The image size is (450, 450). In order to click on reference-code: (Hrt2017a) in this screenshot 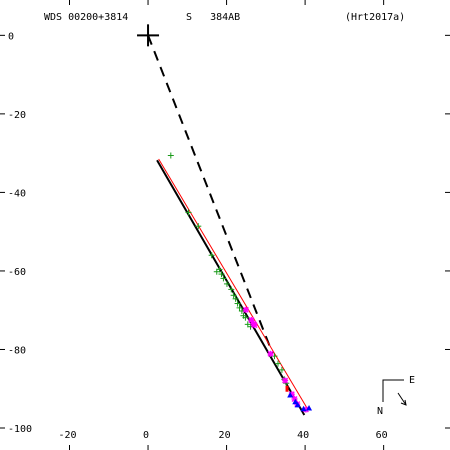, I will do `click(375, 17)`.